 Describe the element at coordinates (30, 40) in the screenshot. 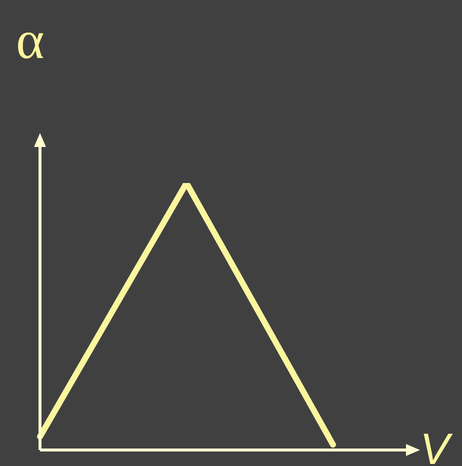

I see `y-axis-title: α` at that location.